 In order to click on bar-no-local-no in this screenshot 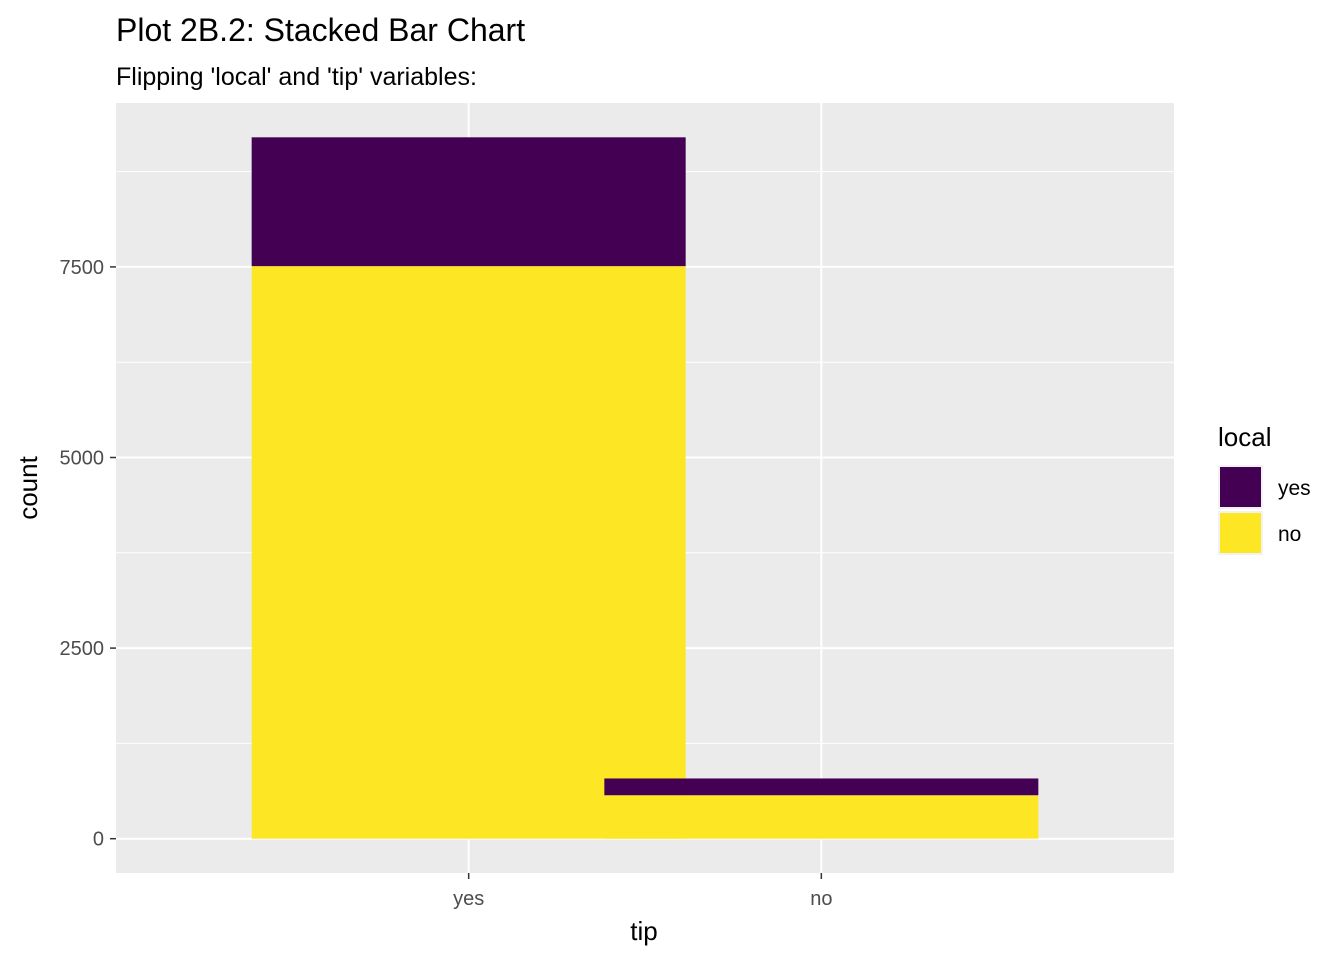, I will do `click(821, 817)`.